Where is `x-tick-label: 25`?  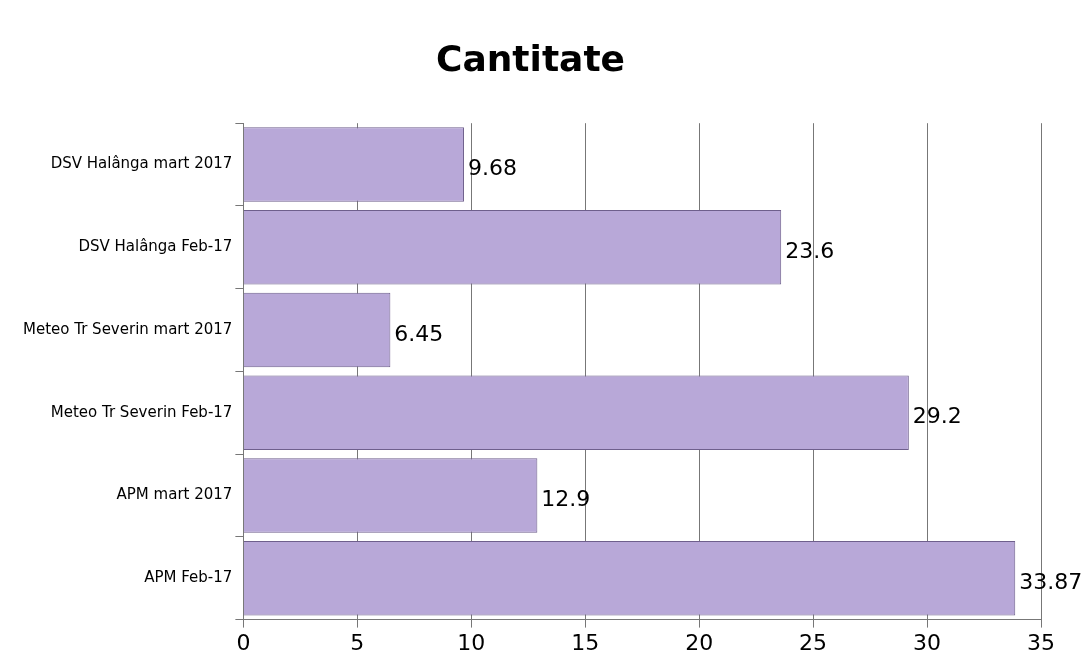 x-tick-label: 25 is located at coordinates (813, 642).